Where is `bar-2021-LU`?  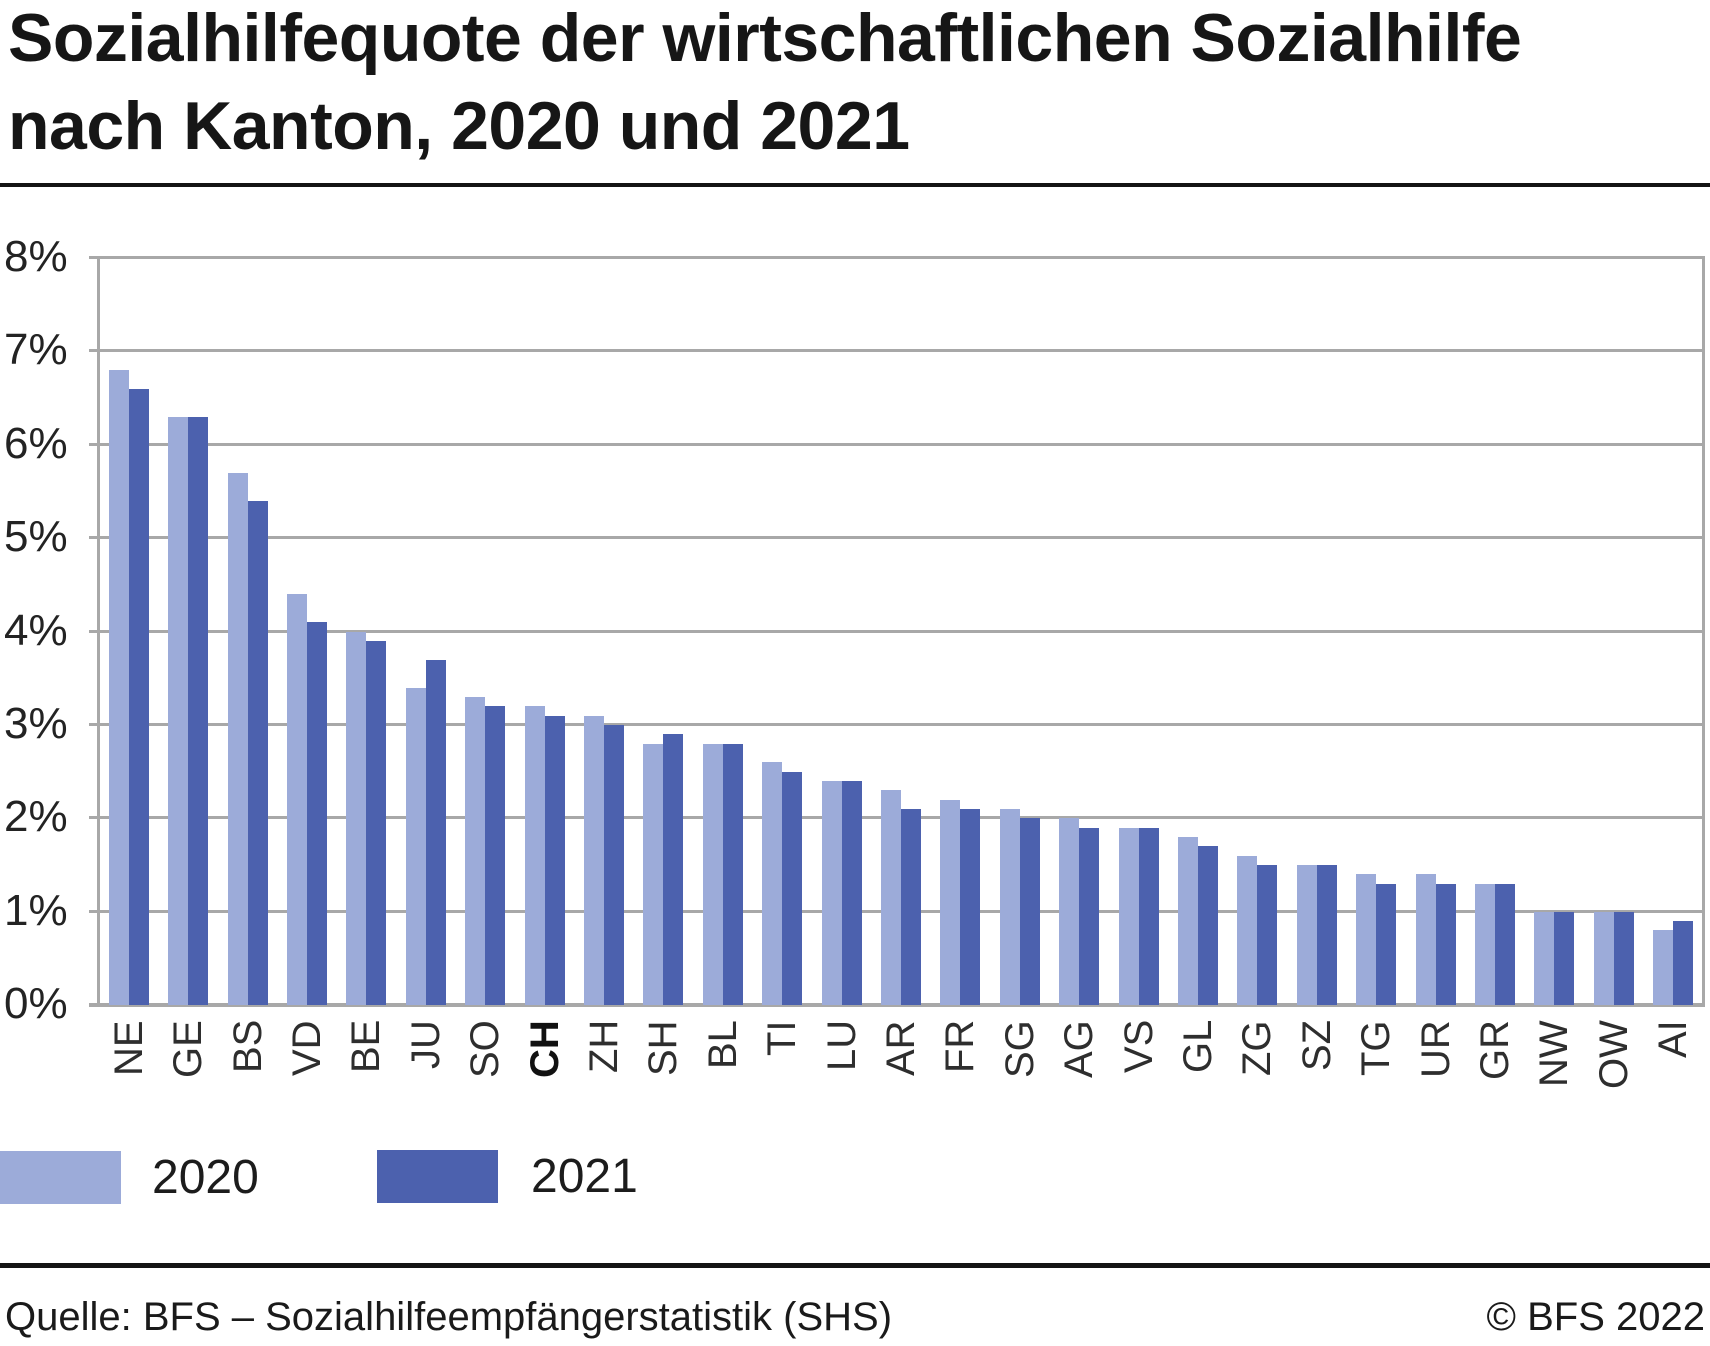
bar-2021-LU is located at coordinates (851, 892).